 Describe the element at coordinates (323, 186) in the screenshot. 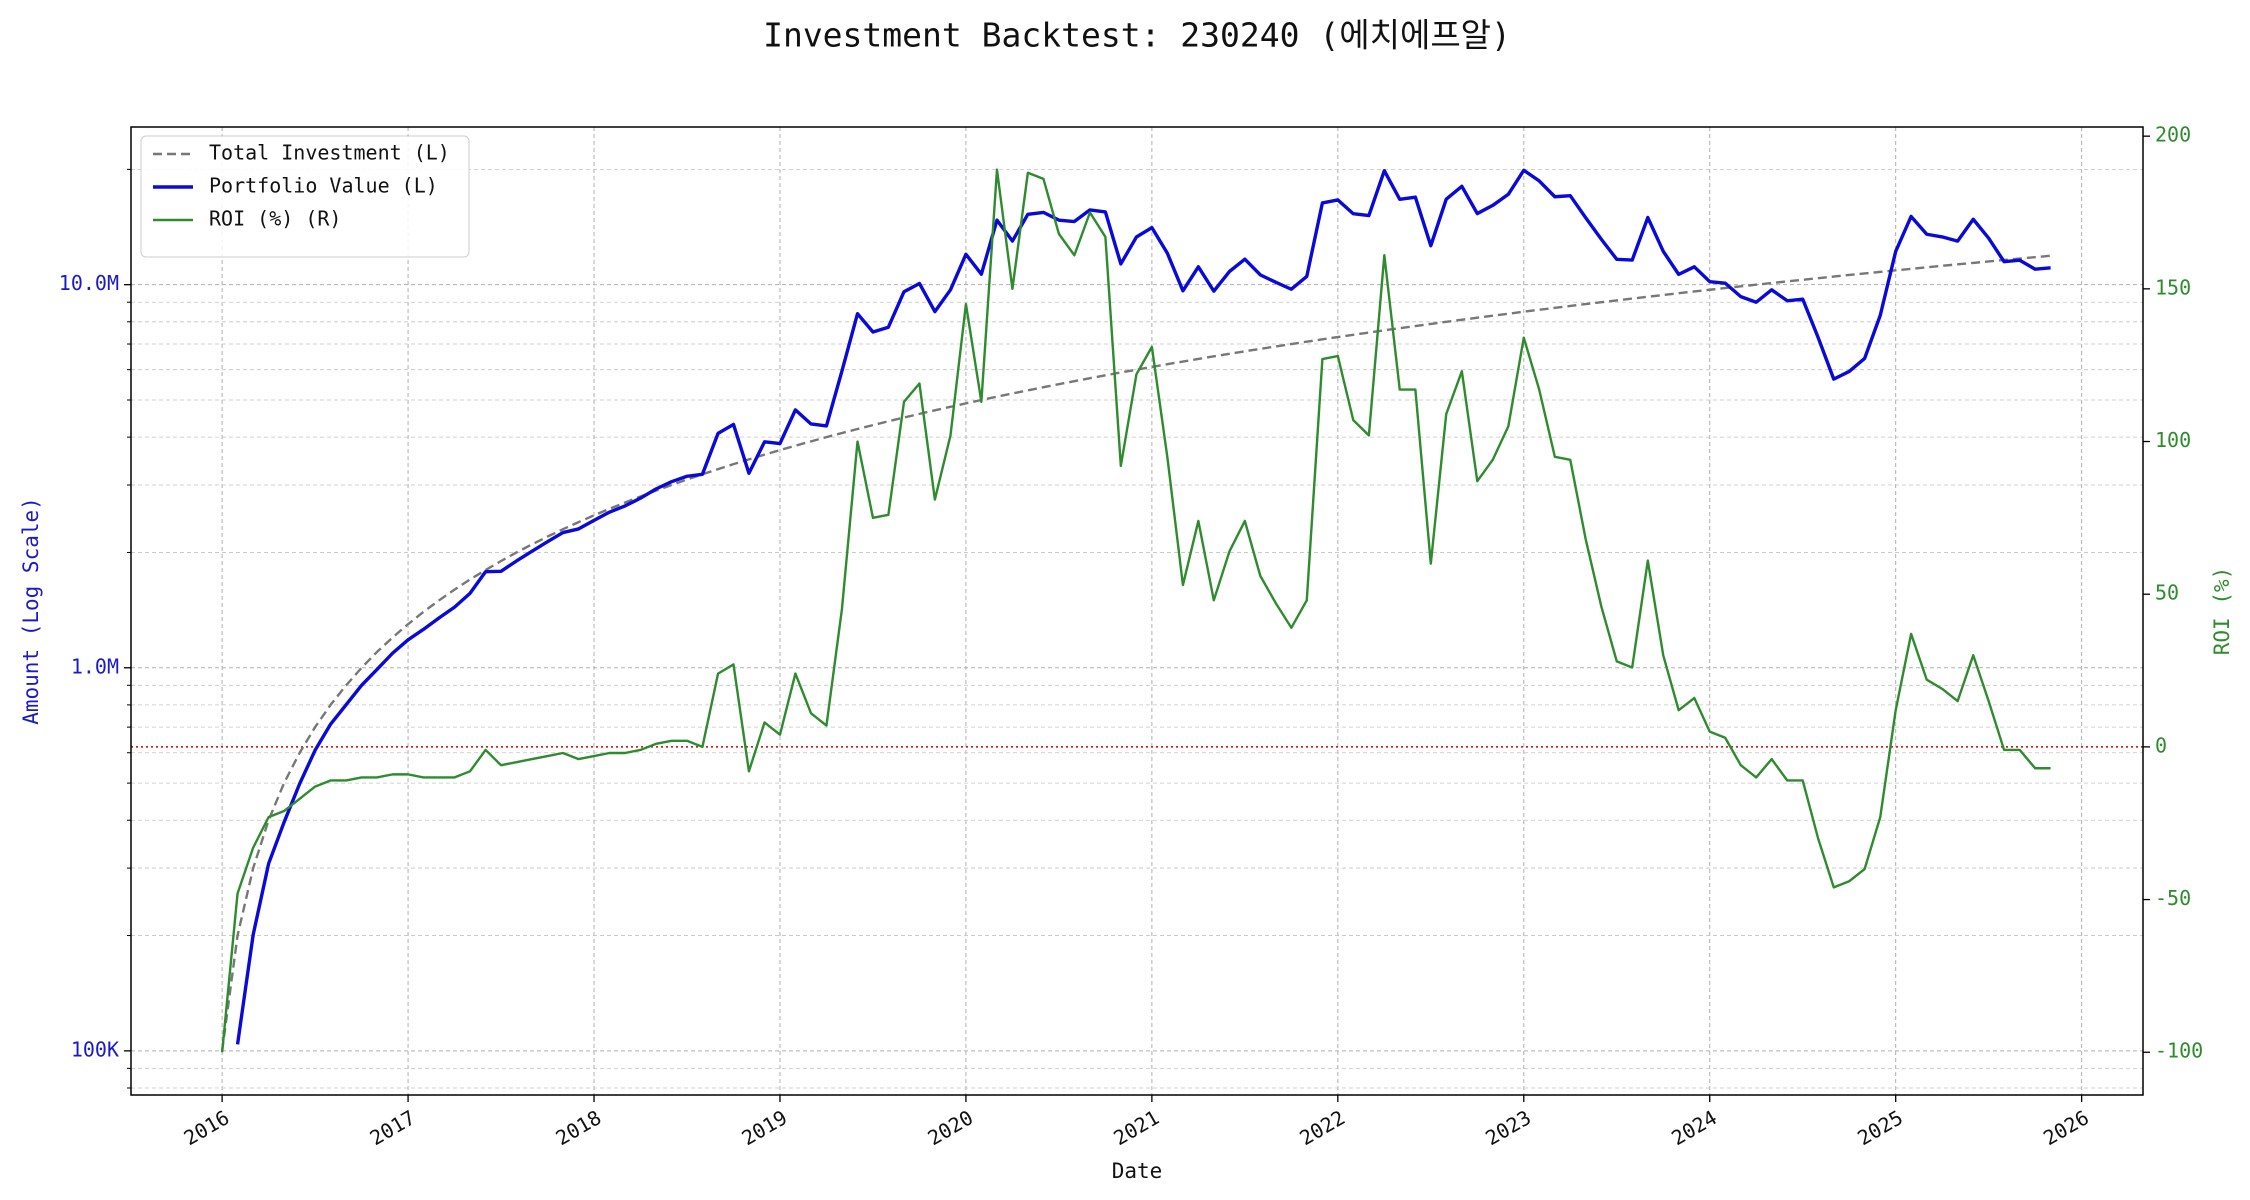

I see `legend-label: Portfolio Value (L)` at that location.